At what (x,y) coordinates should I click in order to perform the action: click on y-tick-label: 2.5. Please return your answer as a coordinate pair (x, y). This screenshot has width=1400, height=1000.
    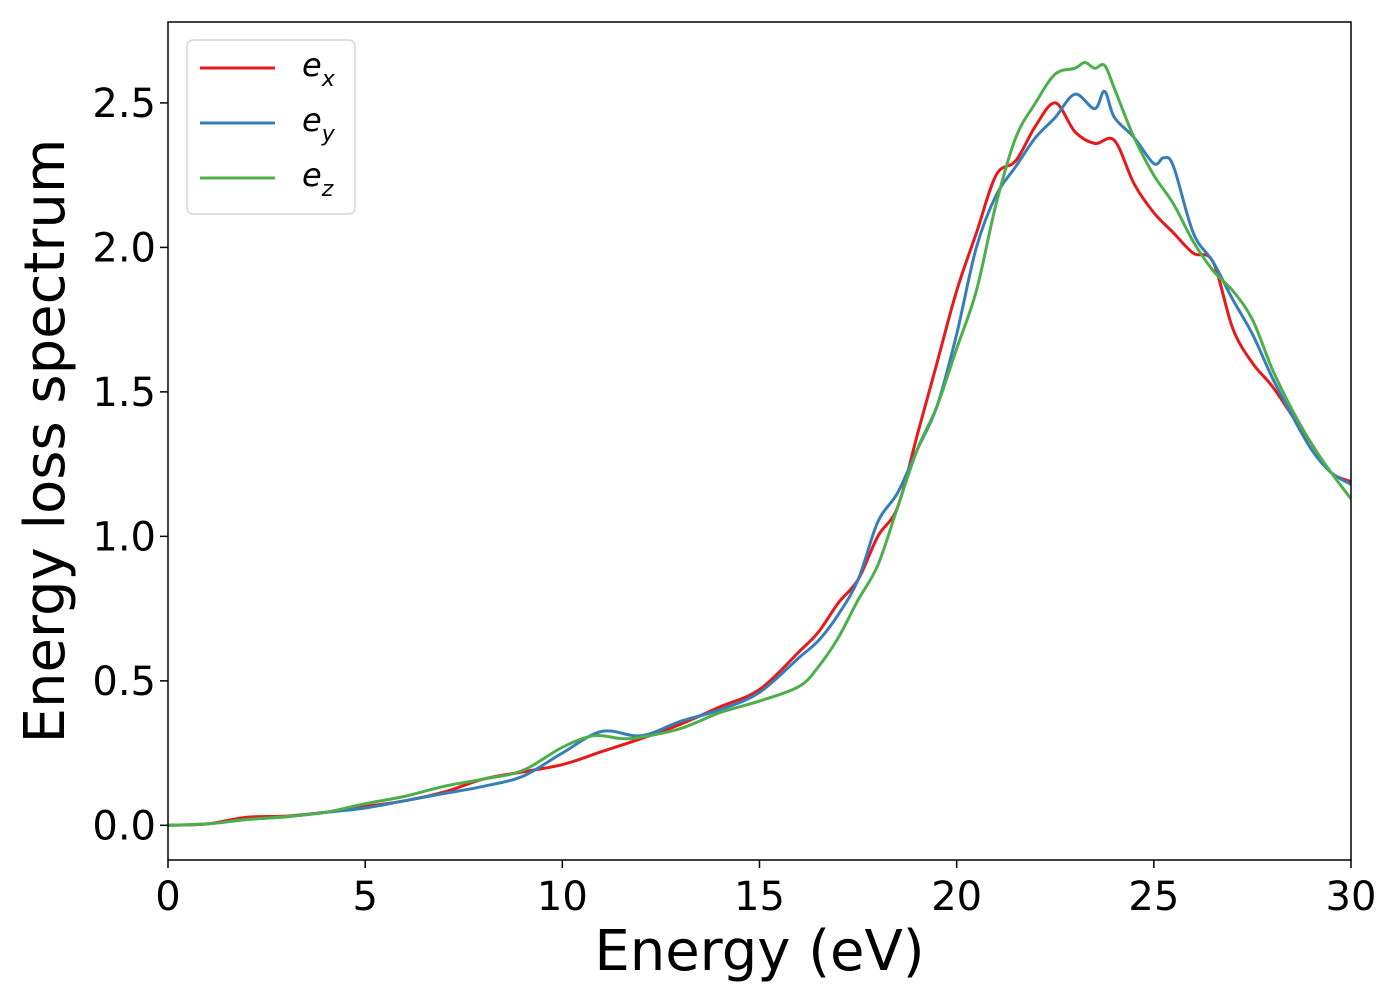
    Looking at the image, I should click on (124, 104).